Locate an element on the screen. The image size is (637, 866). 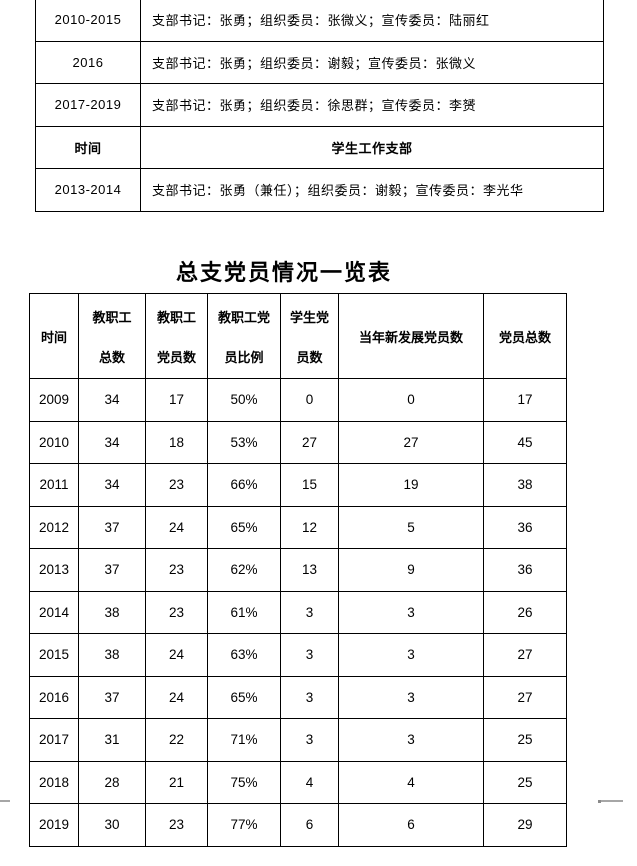
column-header-label: 当年新发展党员数 is located at coordinates (410, 337).